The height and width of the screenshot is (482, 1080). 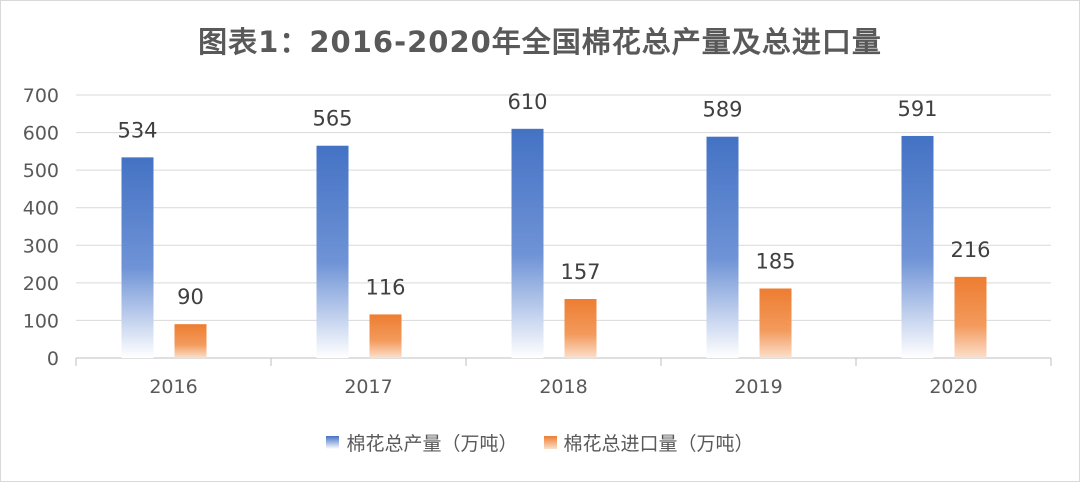 What do you see at coordinates (775, 261) in the screenshot?
I see `data-label-imports: 185` at bounding box center [775, 261].